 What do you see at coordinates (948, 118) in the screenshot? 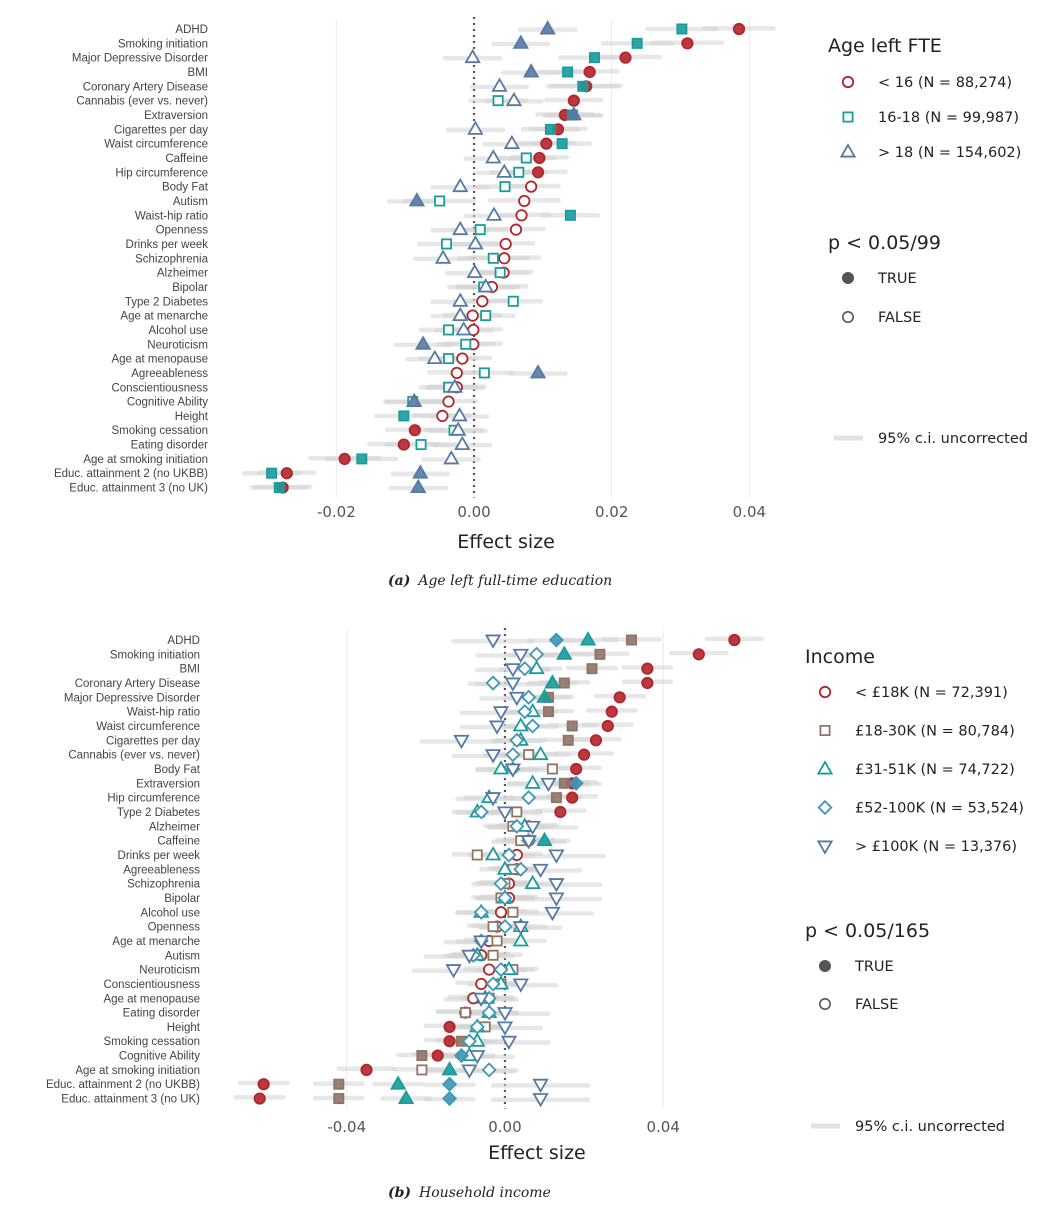
I see `legend-label: 16-18 (N = 99,987)` at bounding box center [948, 118].